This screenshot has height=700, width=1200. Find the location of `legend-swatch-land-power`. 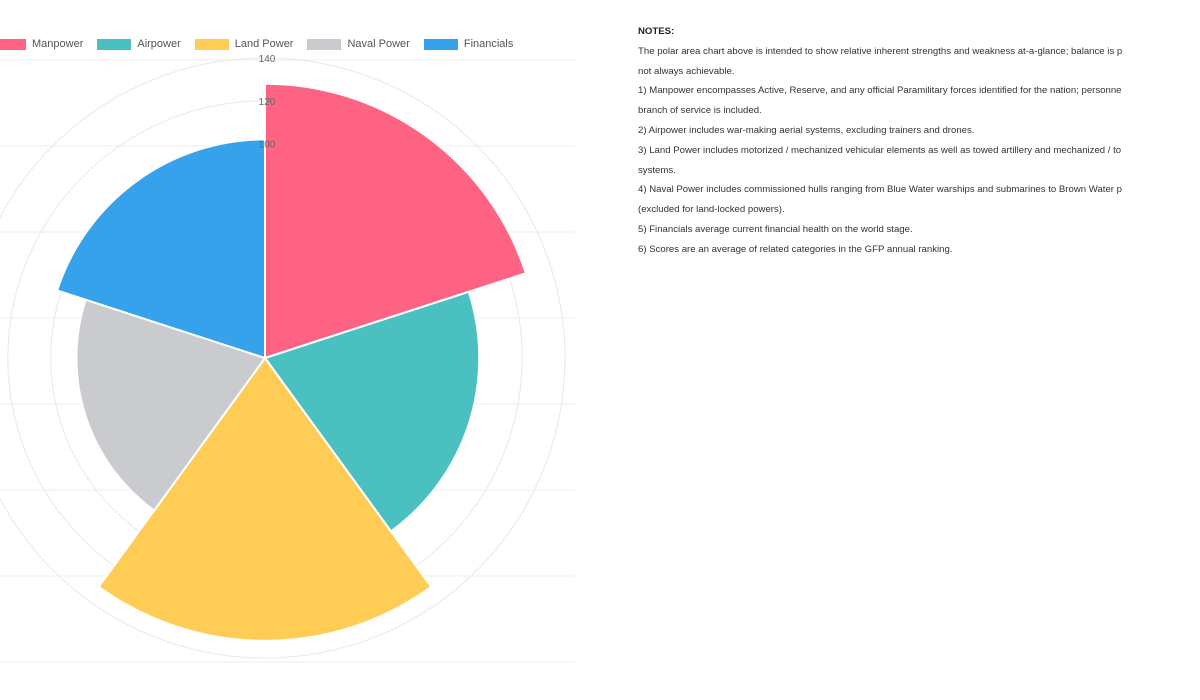

legend-swatch-land-power is located at coordinates (211, 44).